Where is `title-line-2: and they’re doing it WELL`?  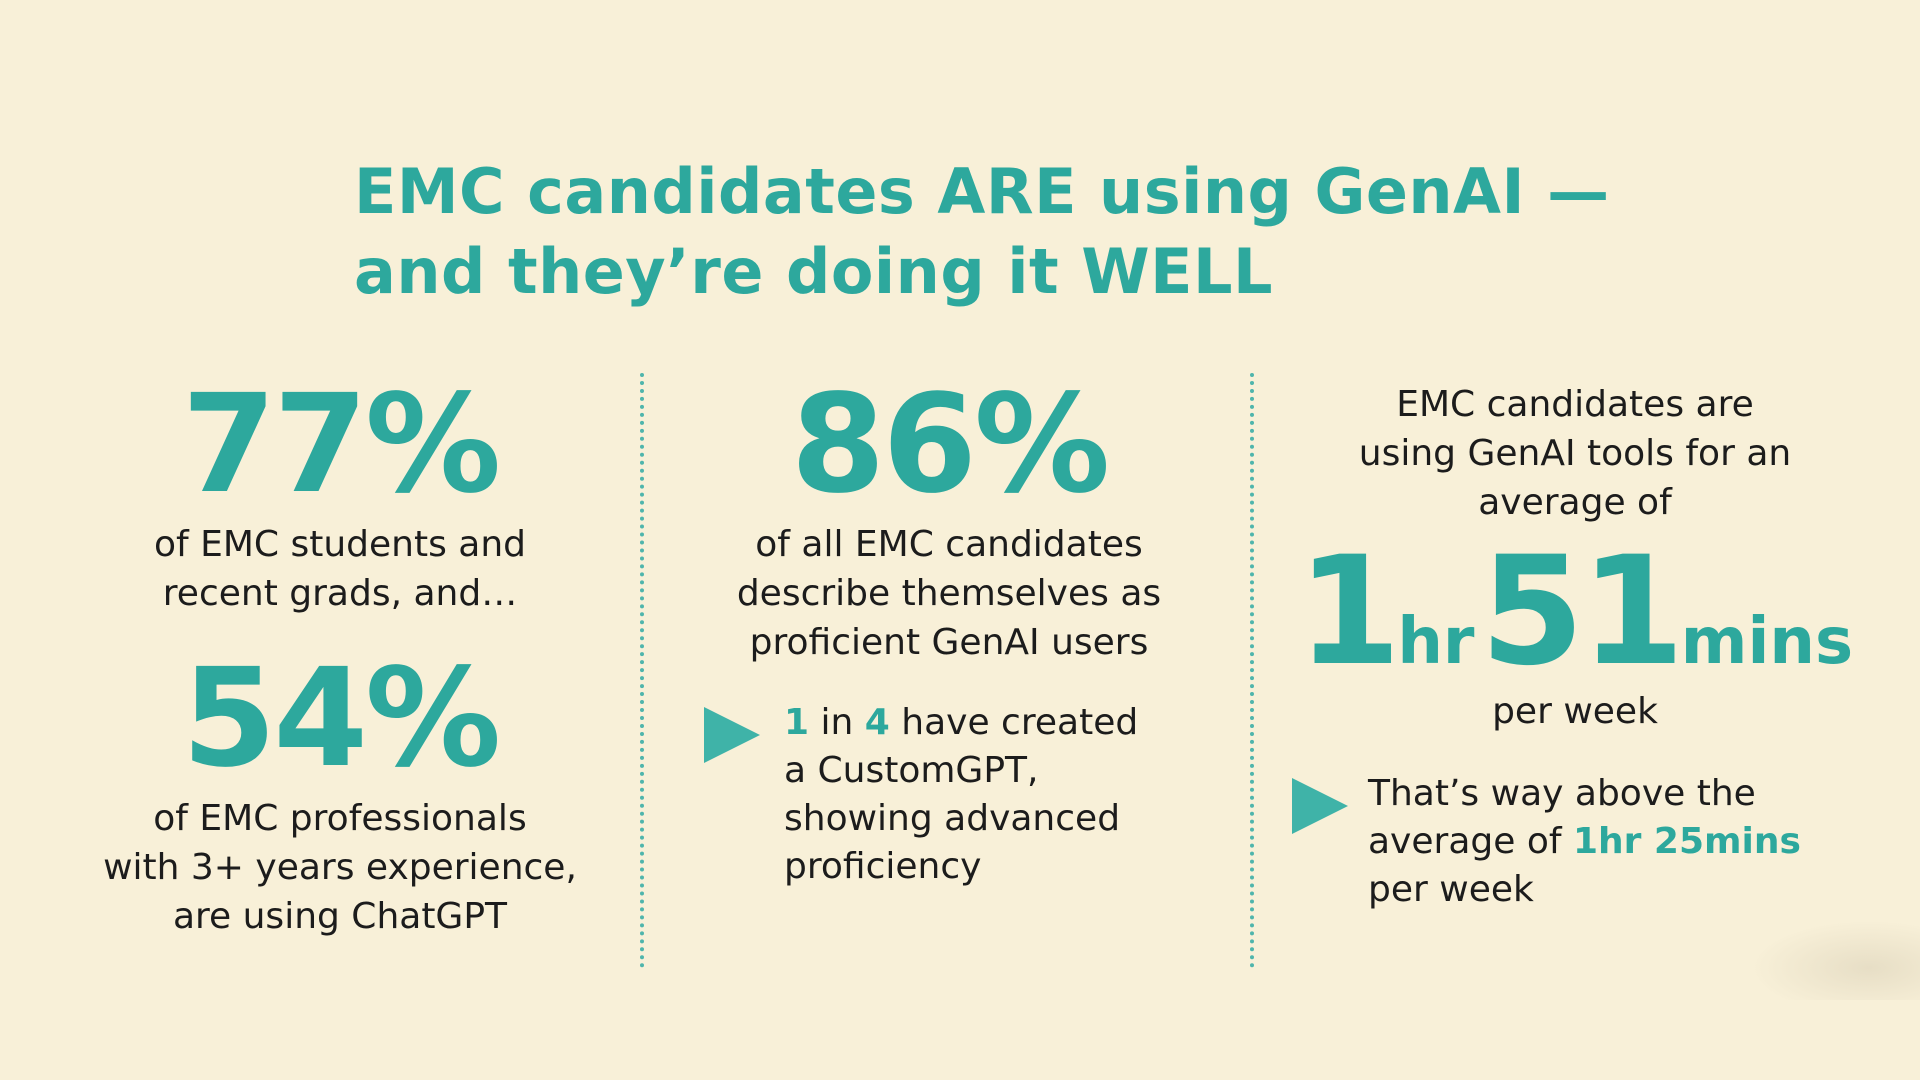 title-line-2: and they’re doing it WELL is located at coordinates (814, 271).